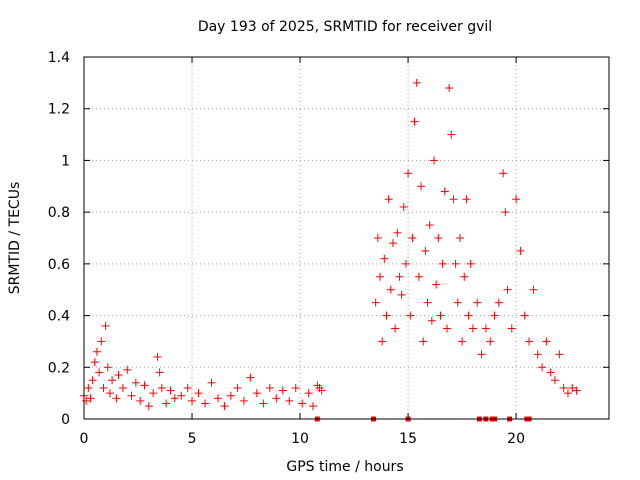 This screenshot has width=640, height=480. I want to click on x-tick-label: 20, so click(516, 439).